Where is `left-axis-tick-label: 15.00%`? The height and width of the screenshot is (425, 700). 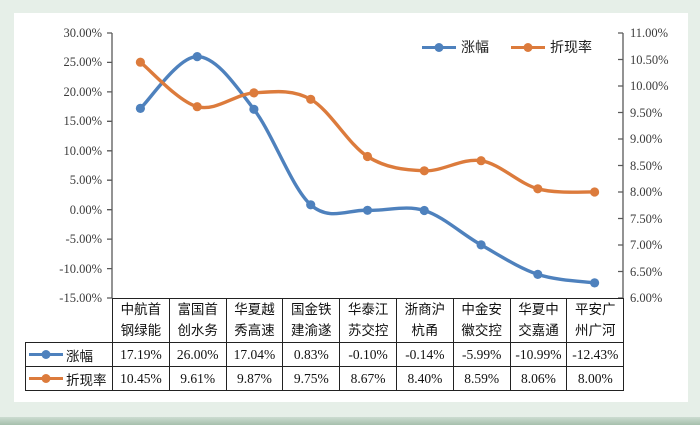
left-axis-tick-label: 15.00% is located at coordinates (82, 121).